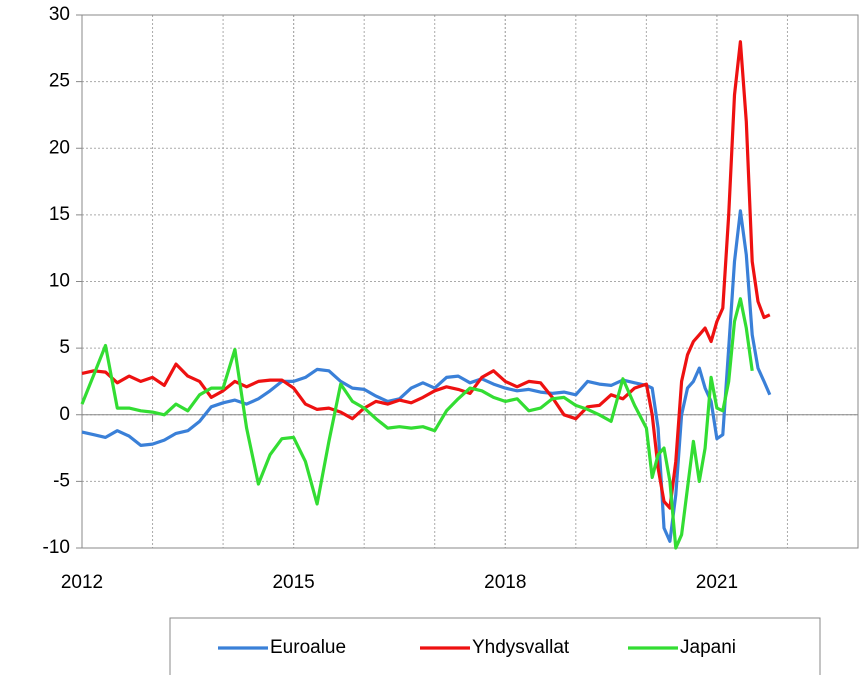 This screenshot has width=868, height=675. I want to click on legend-label: Euroalue, so click(308, 647).